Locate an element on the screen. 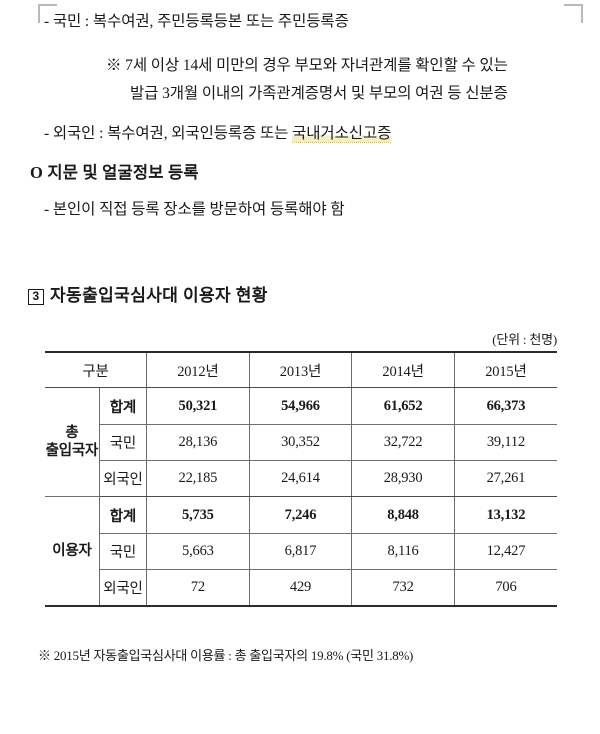  section-heading: 3 자동출입국심사대 이용자 현황 is located at coordinates (148, 293).